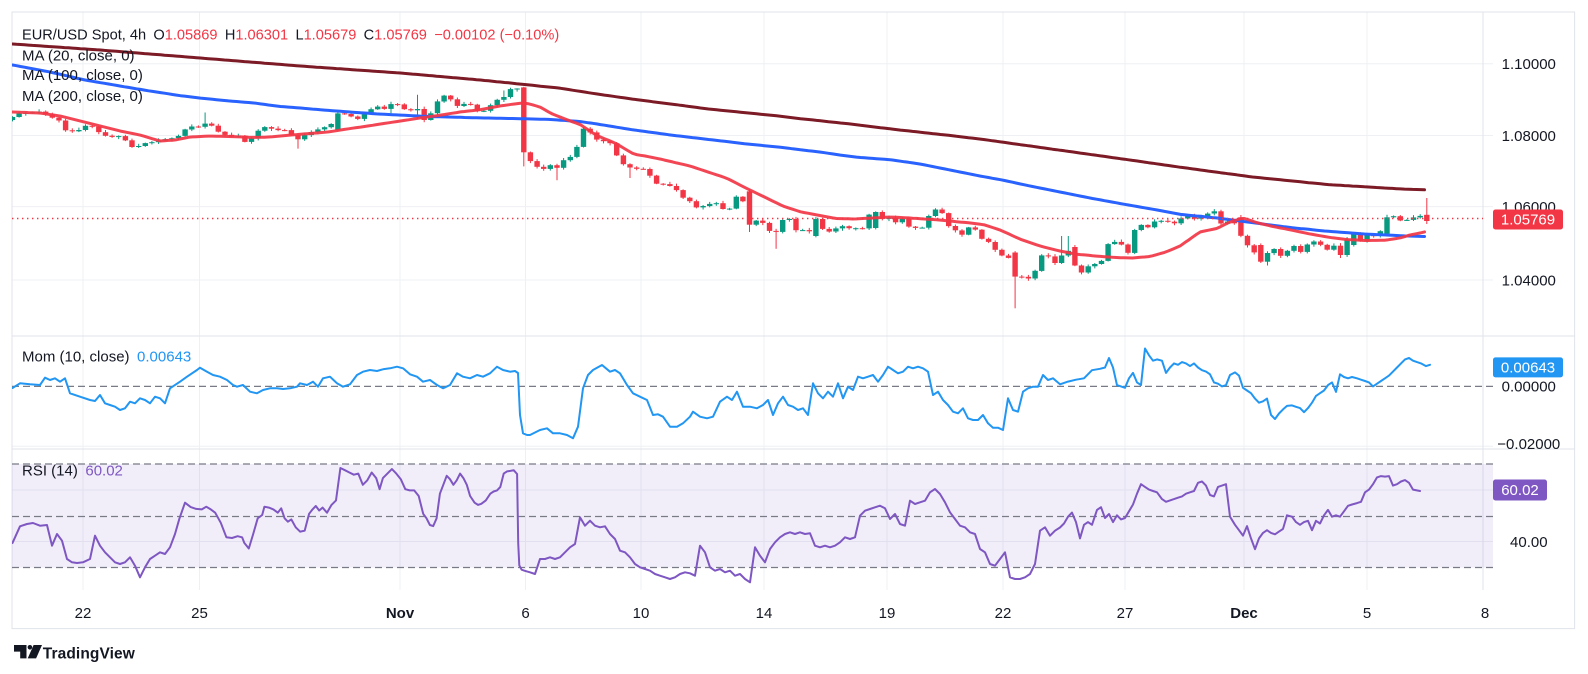  Describe the element at coordinates (1529, 280) in the screenshot. I see `svg-text: 1.04000` at that location.